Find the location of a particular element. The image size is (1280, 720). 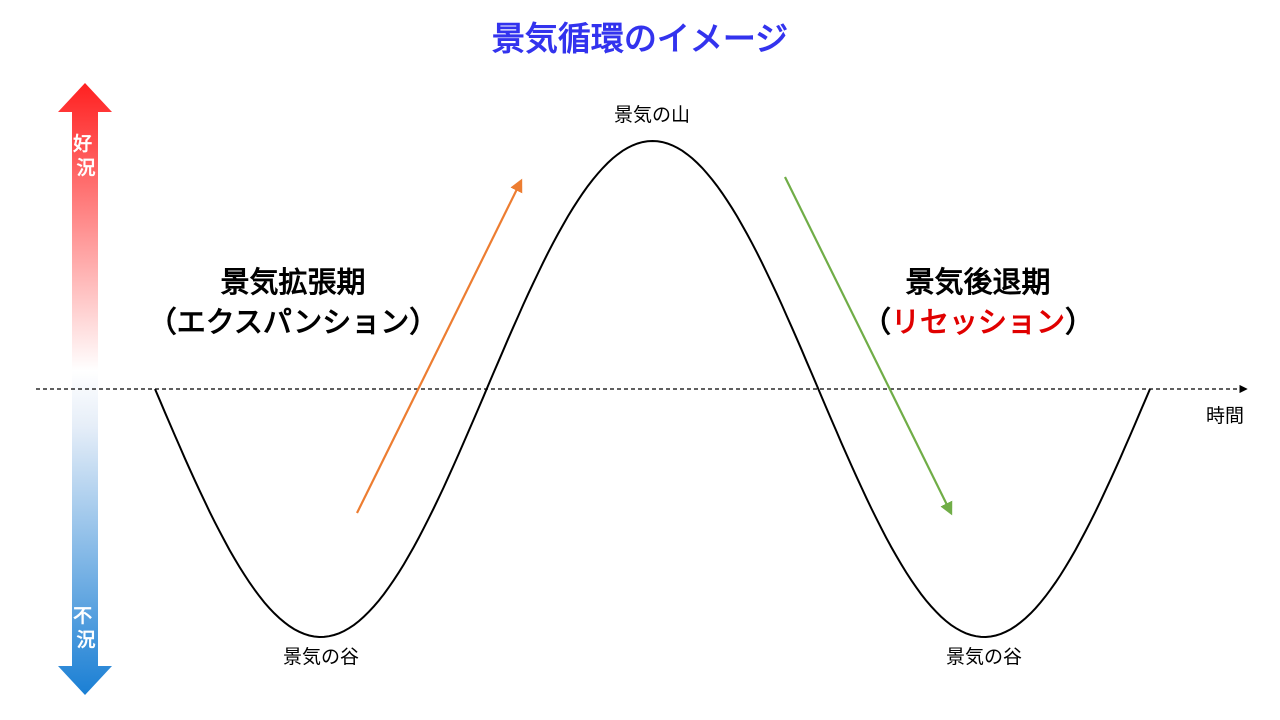

recession-label: 景気後退期 is located at coordinates (977, 282).